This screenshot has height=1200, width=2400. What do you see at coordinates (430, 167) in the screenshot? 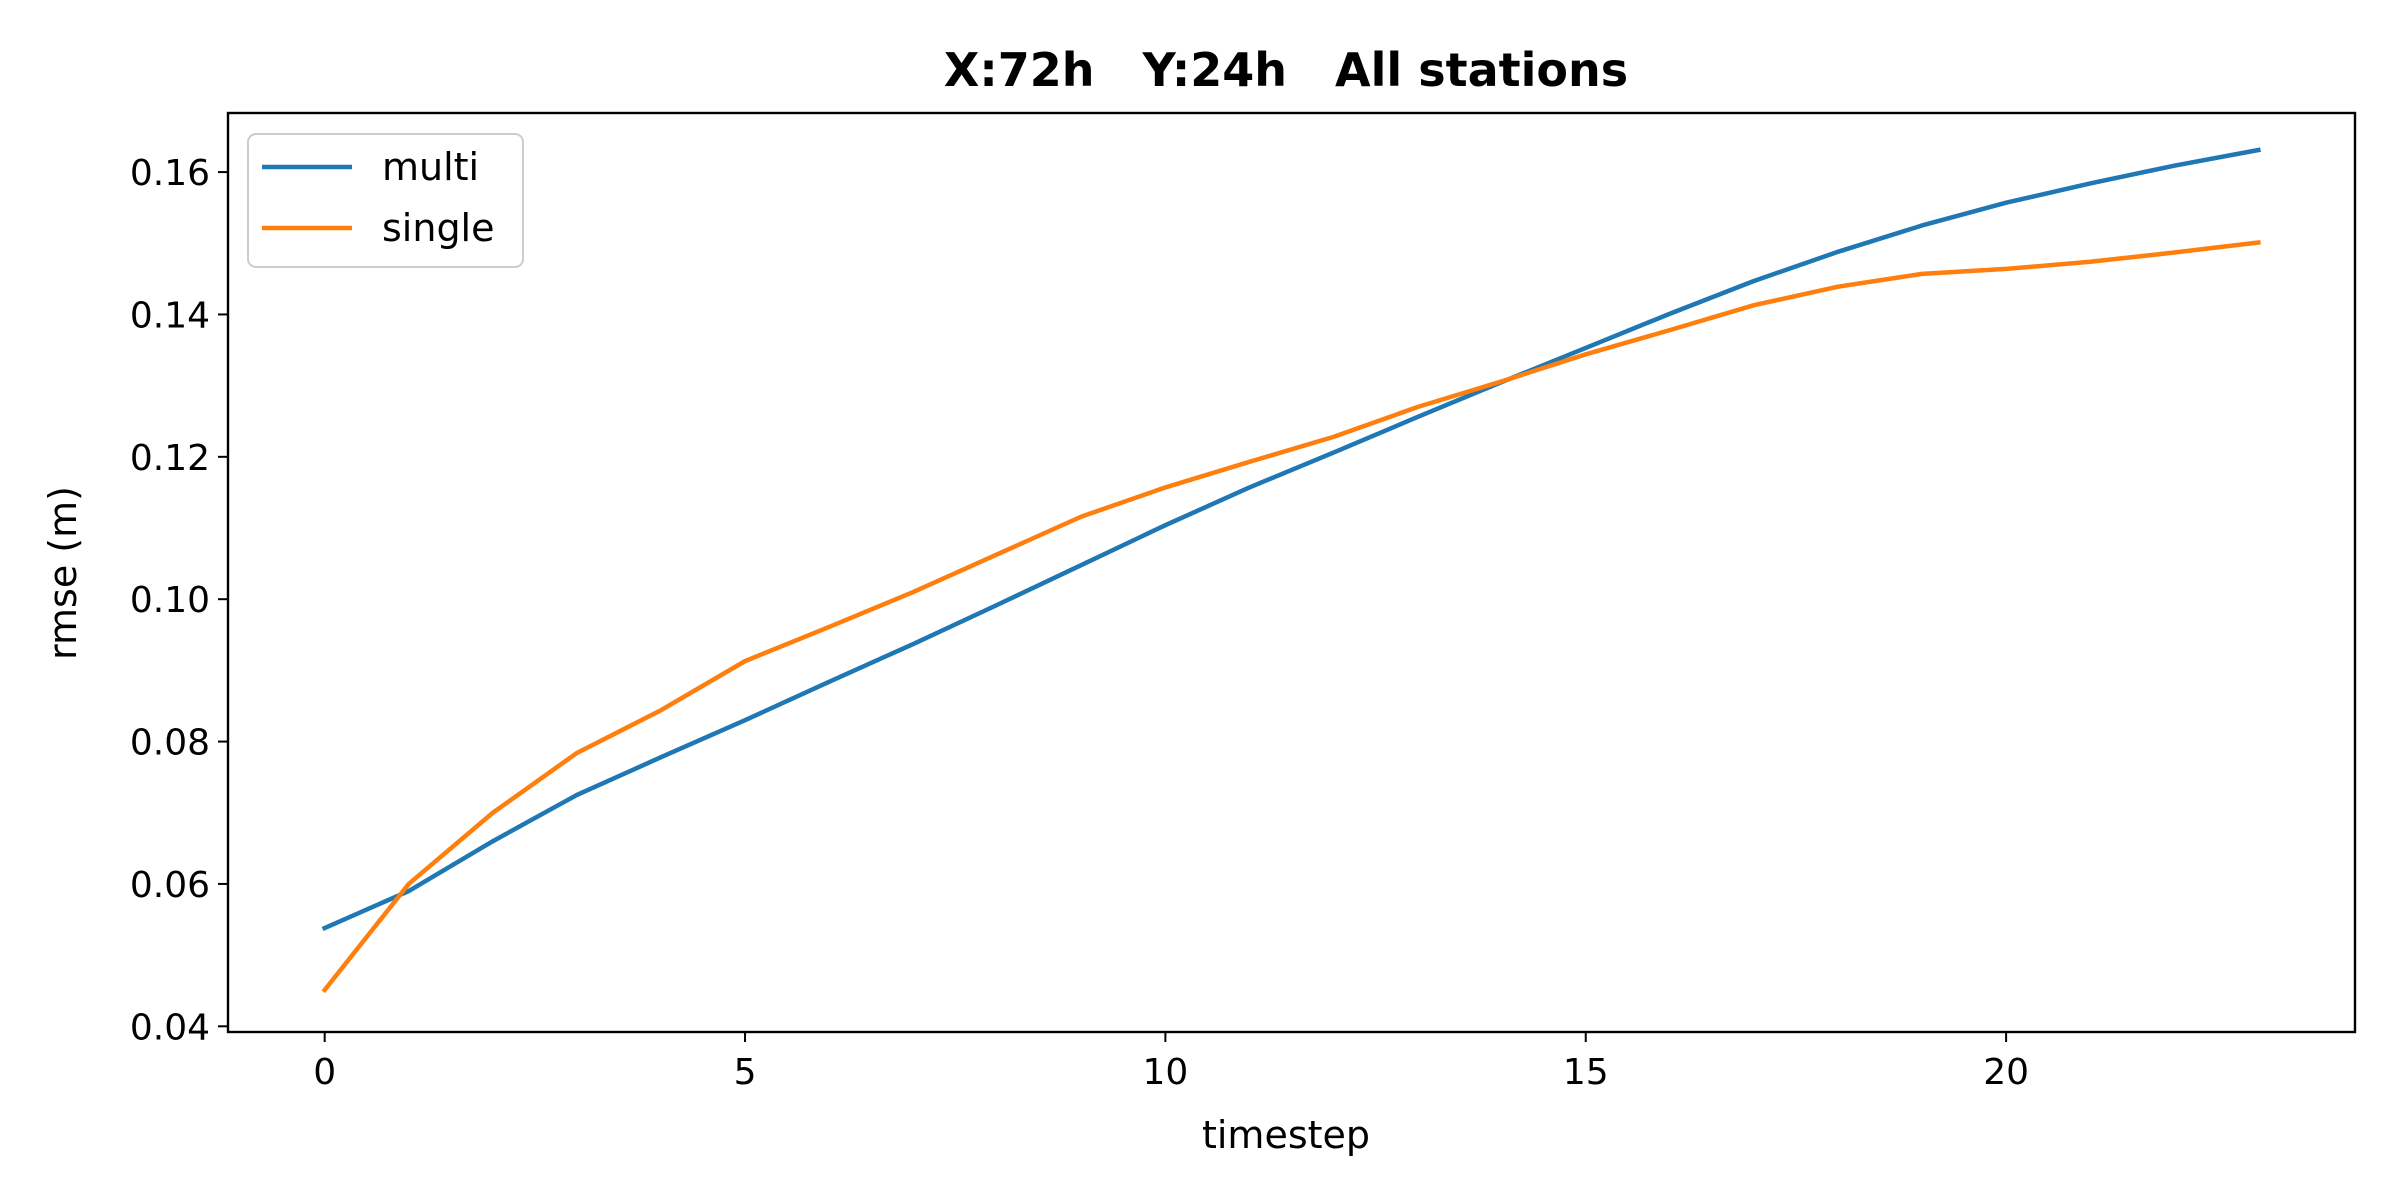
I see `legend-label-multi: multi` at bounding box center [430, 167].